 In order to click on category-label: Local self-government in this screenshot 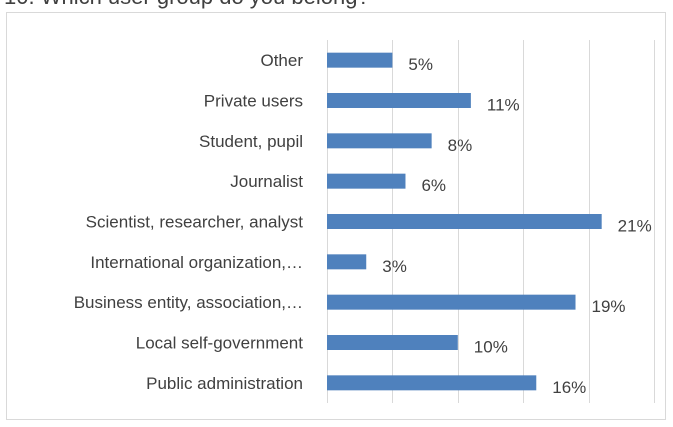, I will do `click(220, 343)`.